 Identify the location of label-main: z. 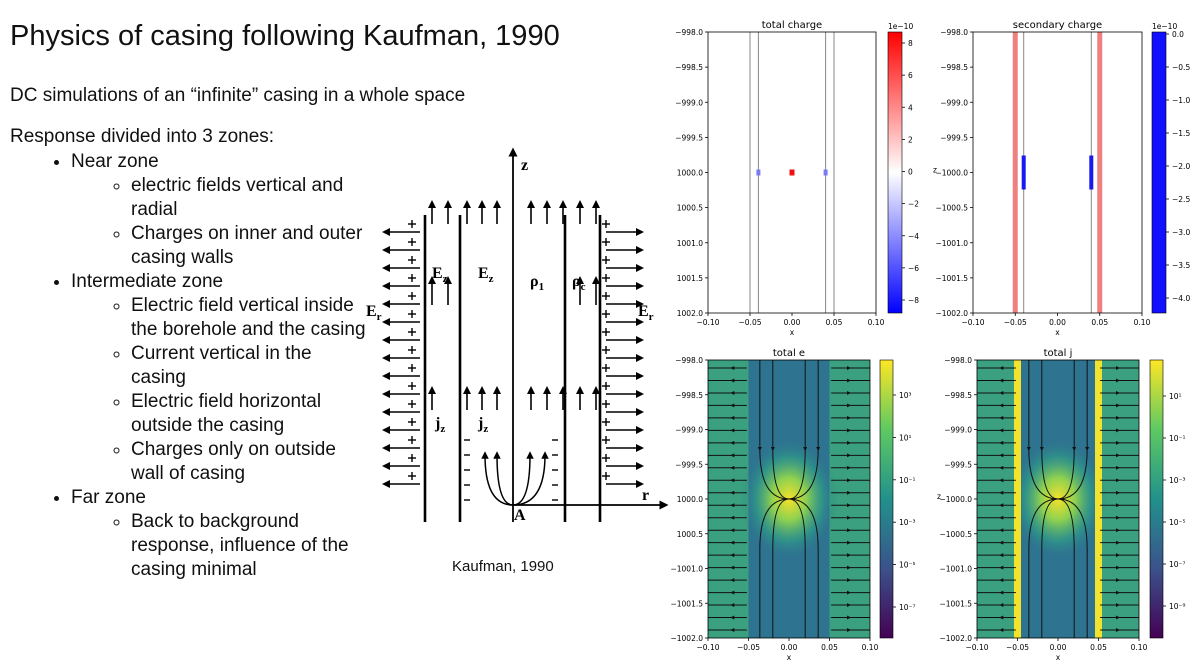
(524, 165).